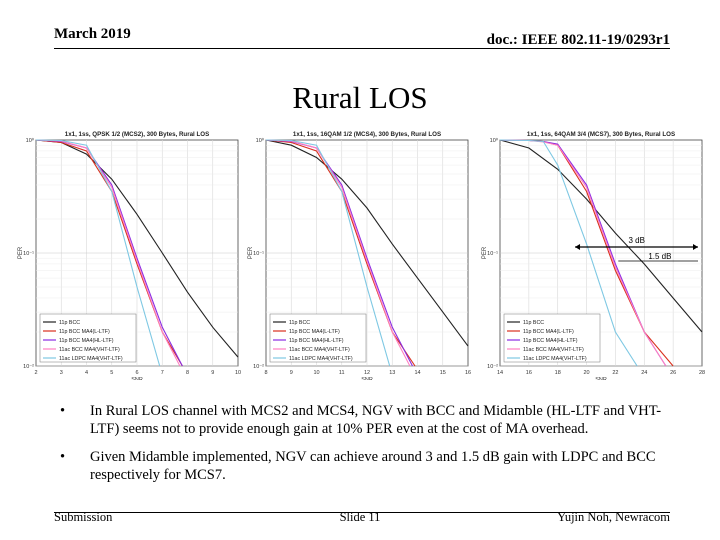 Image resolution: width=720 pixels, height=540 pixels. Describe the element at coordinates (162, 373) in the screenshot. I see `x-tick-label: 7` at that location.